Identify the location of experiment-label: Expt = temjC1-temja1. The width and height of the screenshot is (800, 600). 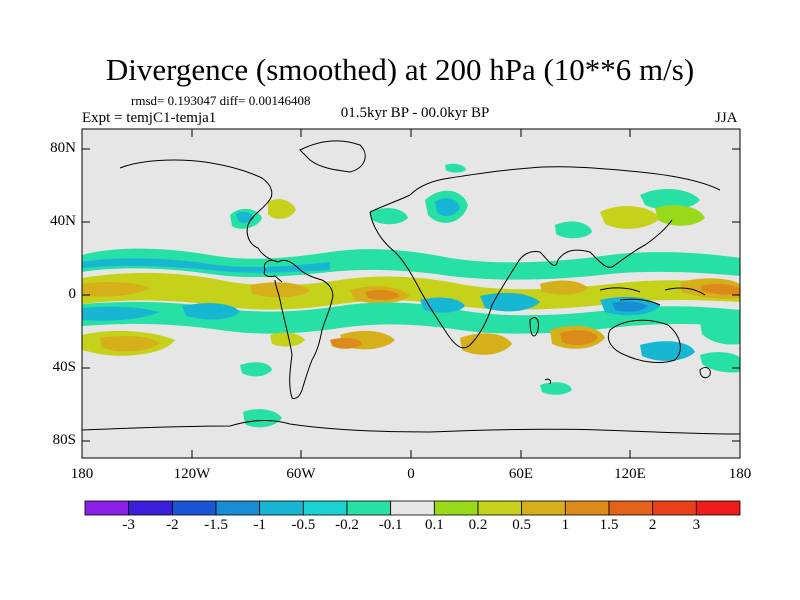
(149, 118).